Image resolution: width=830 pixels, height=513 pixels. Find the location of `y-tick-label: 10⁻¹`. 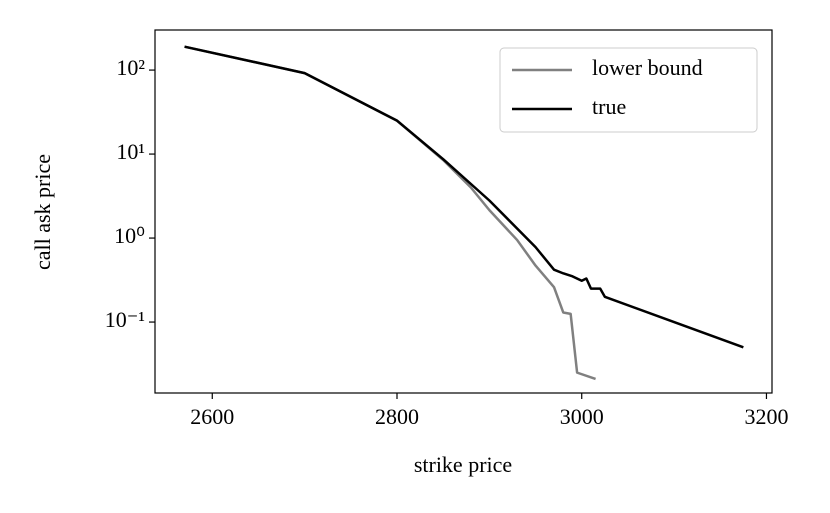

y-tick-label: 10⁻¹ is located at coordinates (125, 319).